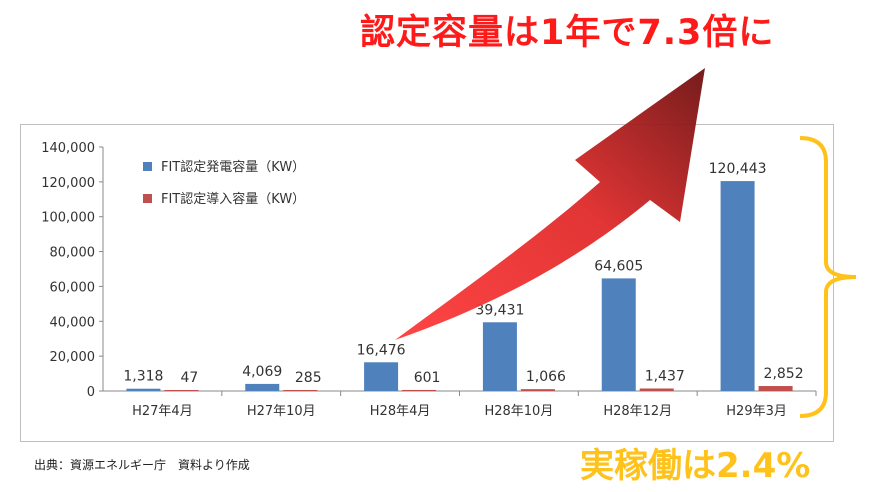  I want to click on operation-rate-callout: 実稼働は2.4%, so click(695, 466).